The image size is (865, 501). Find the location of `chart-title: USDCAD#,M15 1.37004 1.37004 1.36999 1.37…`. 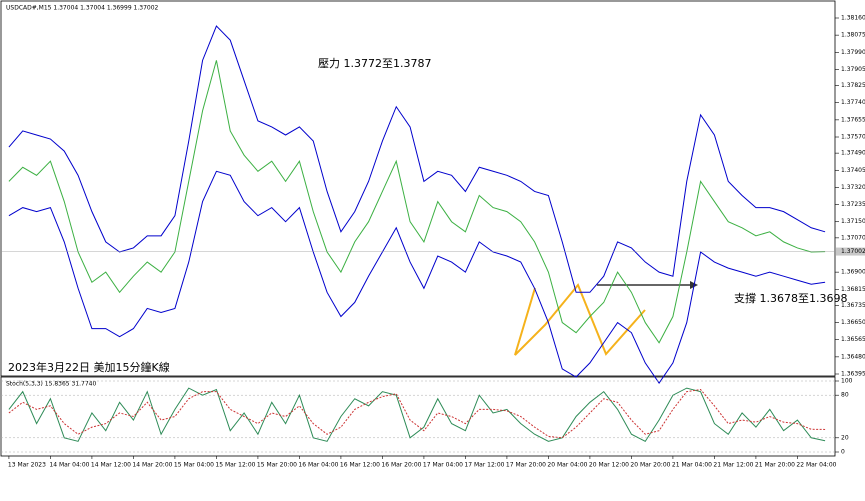

chart-title: USDCAD#,M15 1.37004 1.37004 1.36999 1.37… is located at coordinates (82, 8).